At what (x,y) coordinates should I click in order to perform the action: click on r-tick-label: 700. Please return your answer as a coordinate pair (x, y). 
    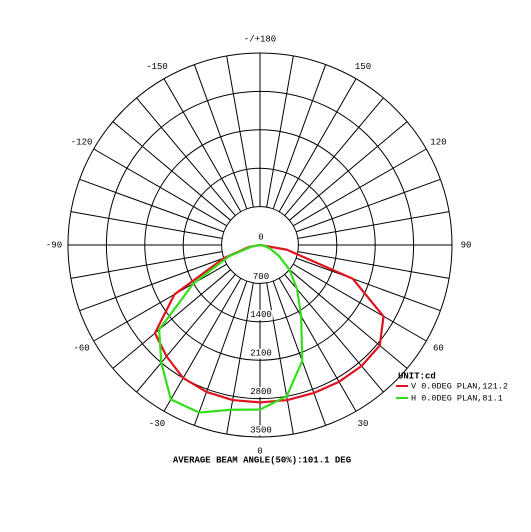
    Looking at the image, I should click on (261, 277).